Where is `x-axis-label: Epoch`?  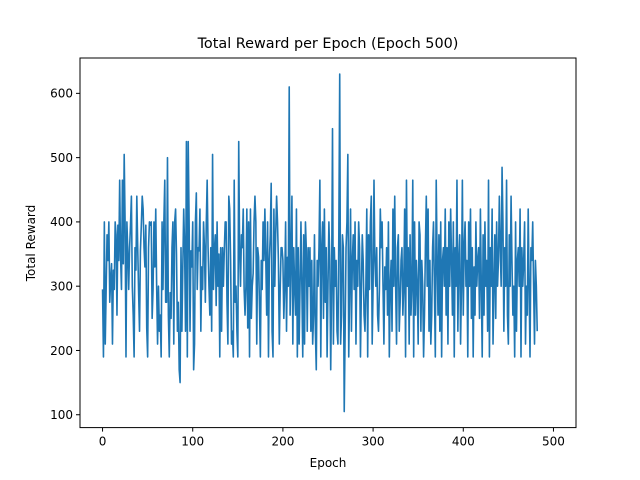 x-axis-label: Epoch is located at coordinates (328, 463).